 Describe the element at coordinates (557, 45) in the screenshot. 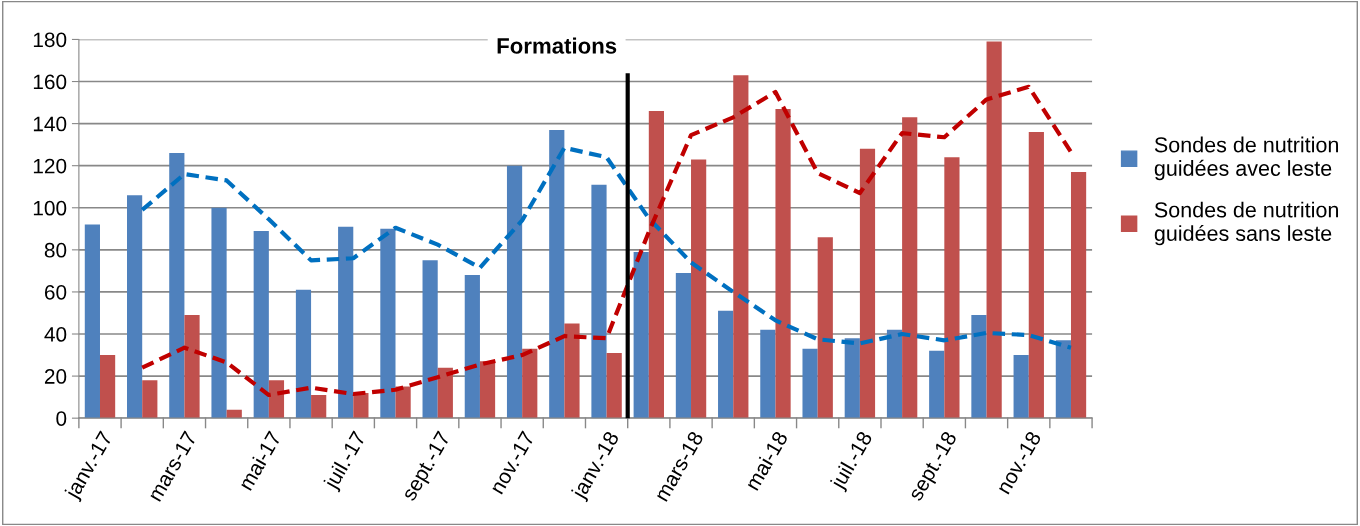

I see `ref-line-label: Formations` at that location.